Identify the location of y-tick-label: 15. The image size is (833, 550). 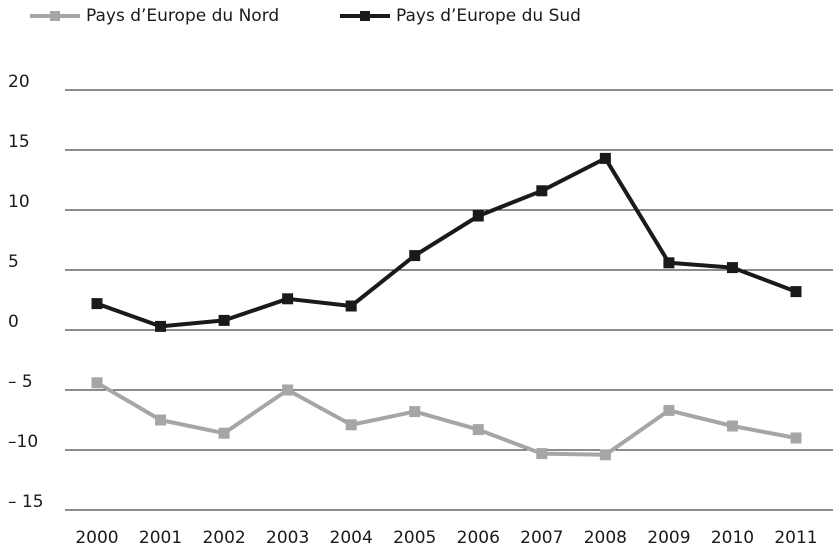
(19, 142).